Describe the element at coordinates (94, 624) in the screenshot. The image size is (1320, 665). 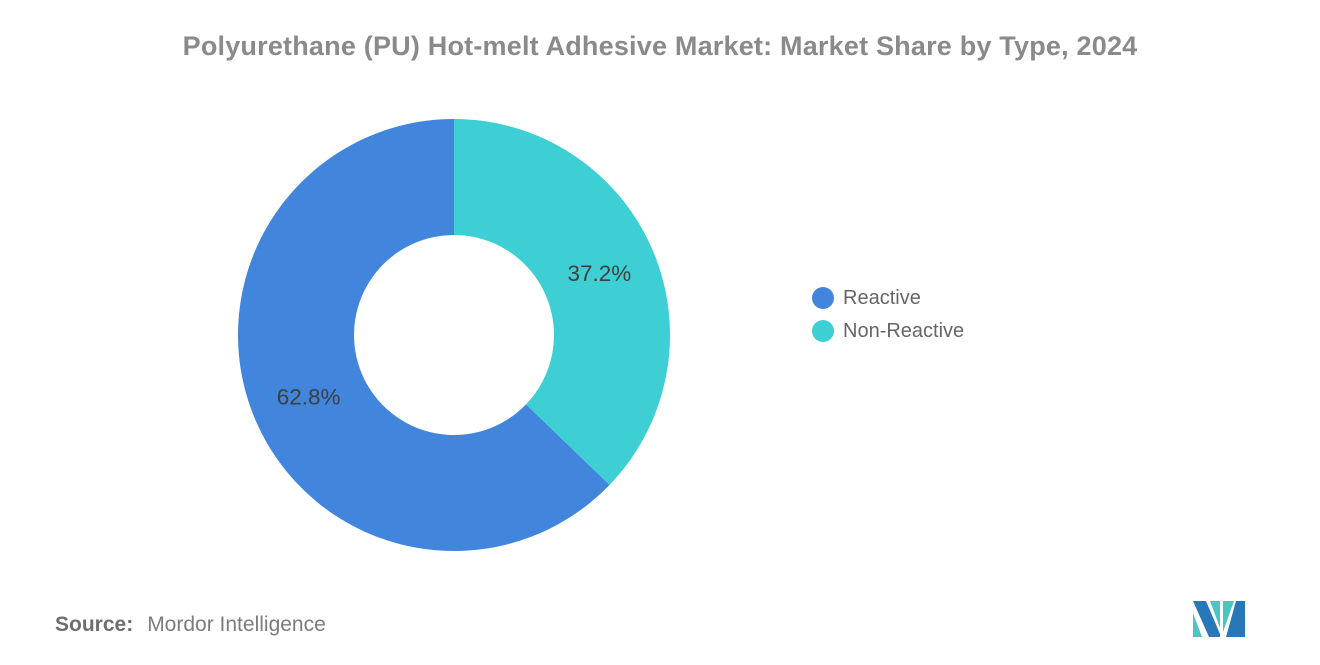
I see `source-label: Source:` at that location.